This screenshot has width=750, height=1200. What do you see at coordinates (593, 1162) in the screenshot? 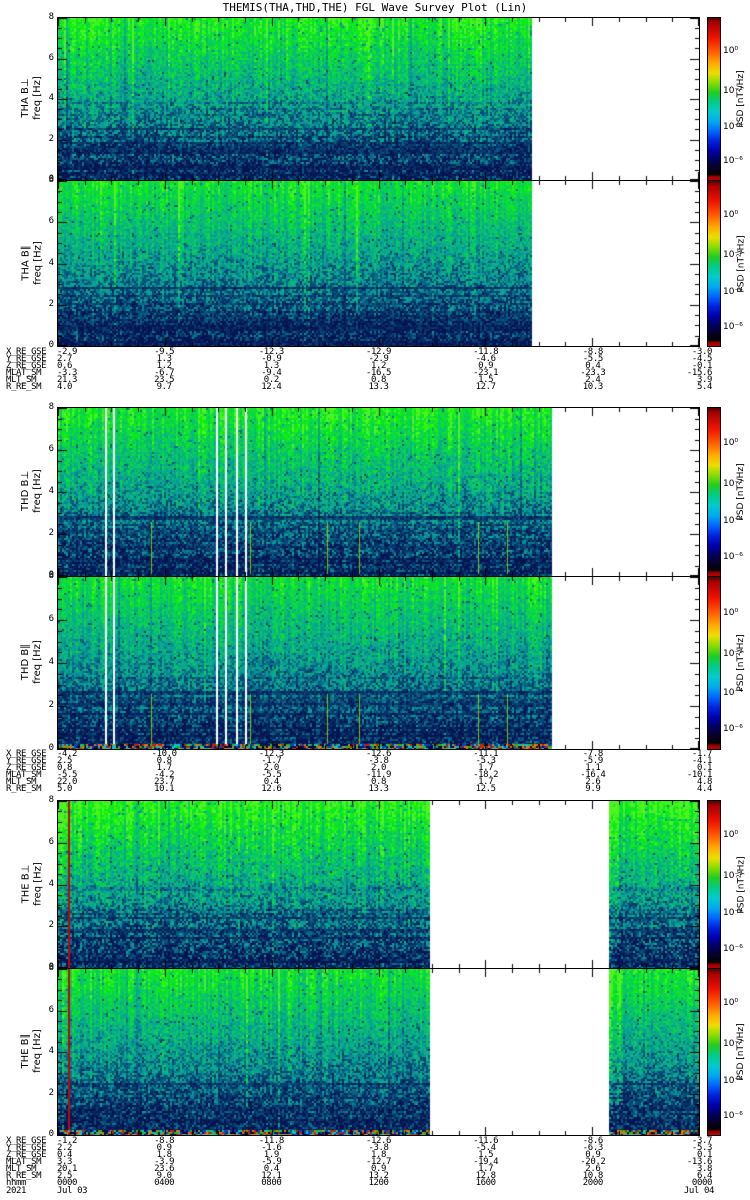
I see `ephemeris-value: -20.2` at bounding box center [593, 1162].